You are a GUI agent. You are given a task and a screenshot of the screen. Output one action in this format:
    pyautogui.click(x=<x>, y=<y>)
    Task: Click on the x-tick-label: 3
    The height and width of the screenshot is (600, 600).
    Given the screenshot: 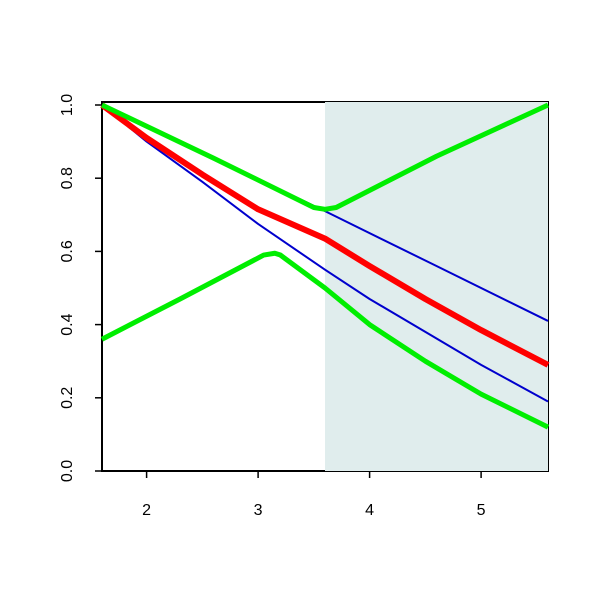 What is the action you would take?
    pyautogui.click(x=258, y=510)
    